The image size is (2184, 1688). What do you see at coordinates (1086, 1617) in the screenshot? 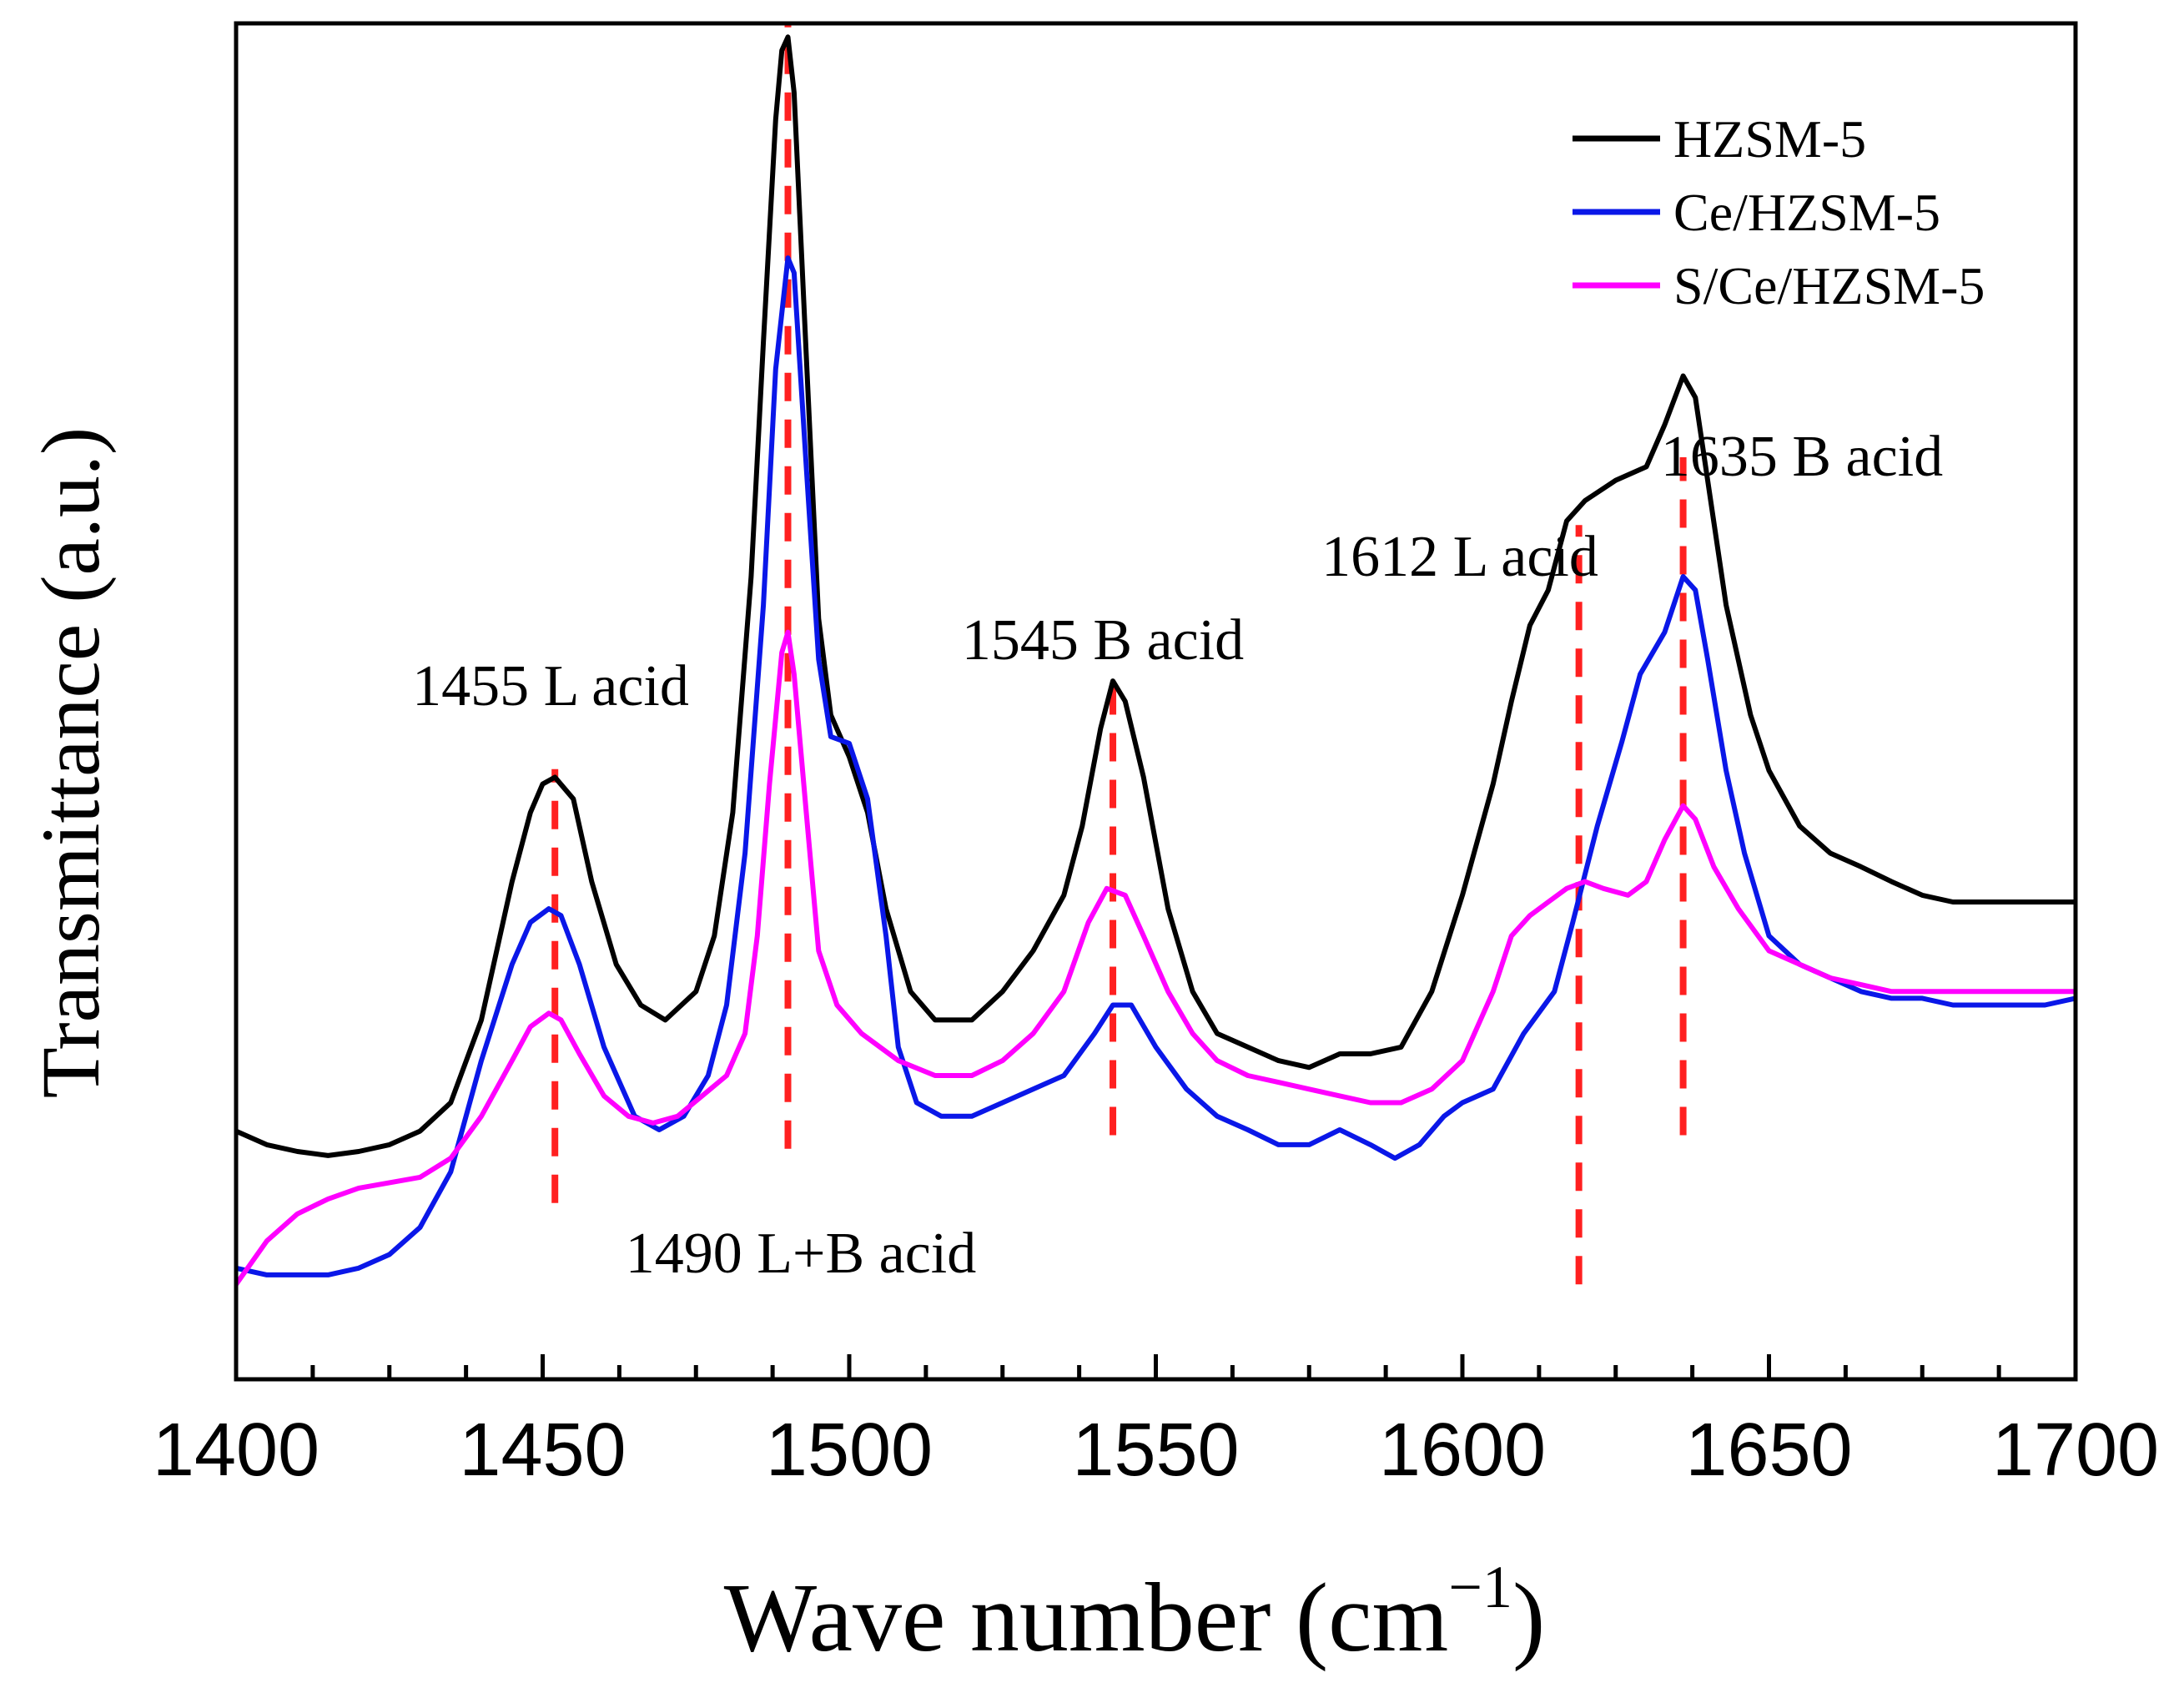
I see `x-axis-label-text: Wave number (cm` at bounding box center [1086, 1617].